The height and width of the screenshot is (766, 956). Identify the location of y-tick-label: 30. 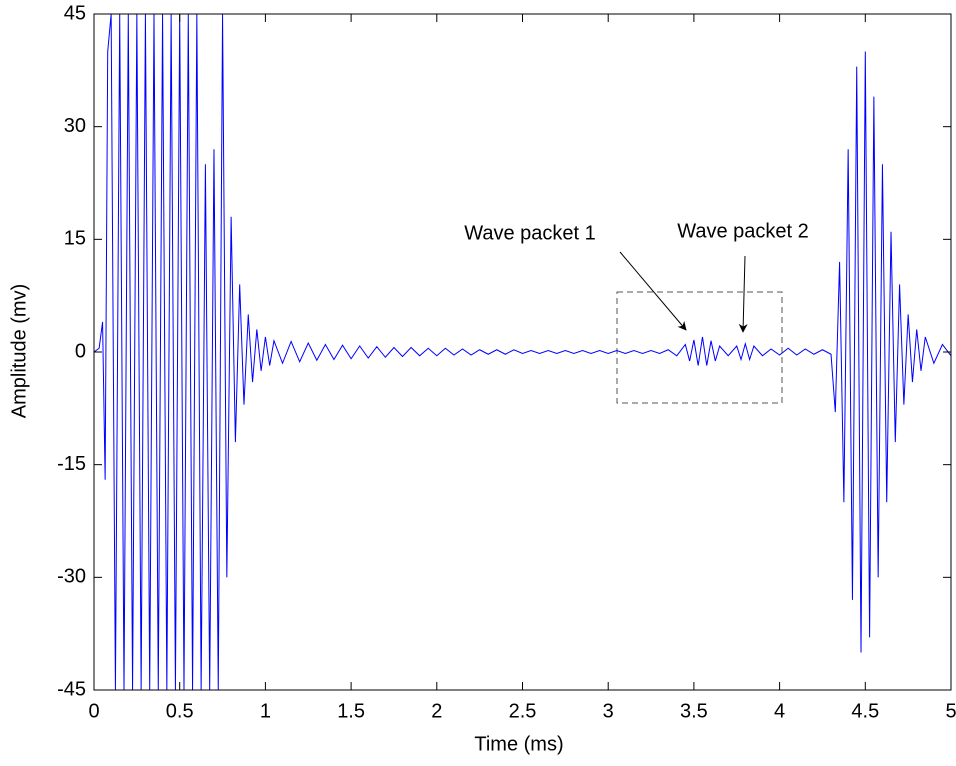
(75, 126).